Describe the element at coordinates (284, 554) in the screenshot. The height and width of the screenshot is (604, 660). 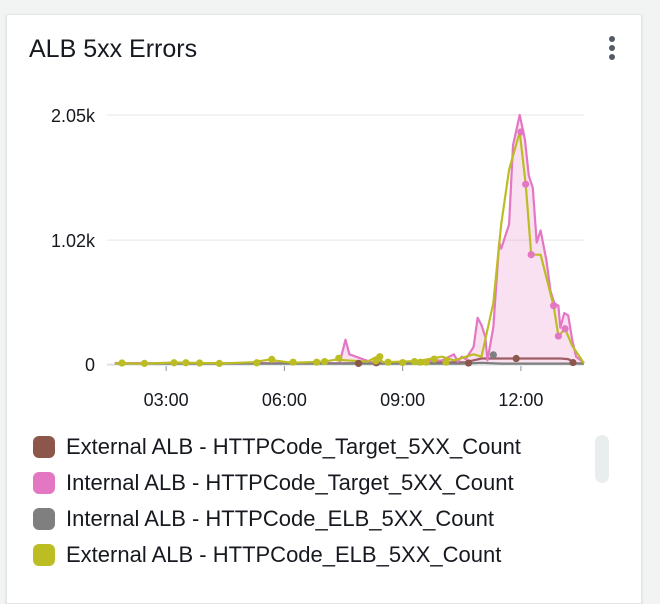
I see `legend-label: External ALB - HTTPCode_ELB_5XX_Count` at that location.